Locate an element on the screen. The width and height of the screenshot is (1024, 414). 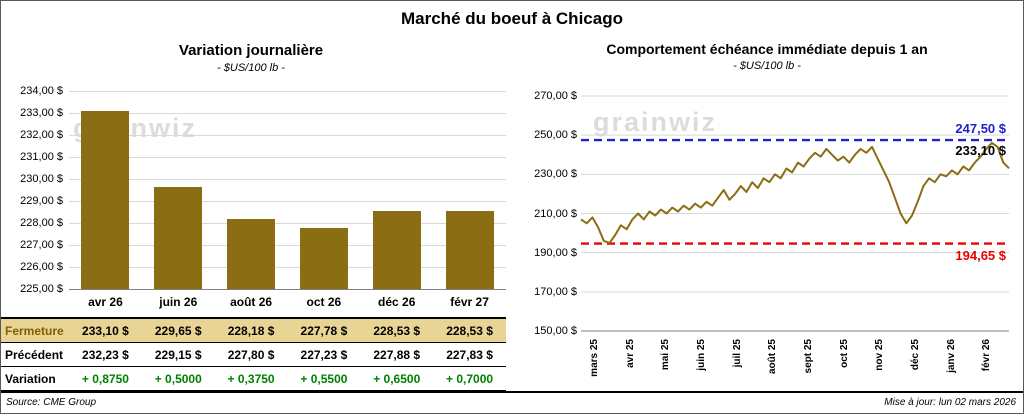
x-tick-label: janv 26 is located at coordinates (951, 356).